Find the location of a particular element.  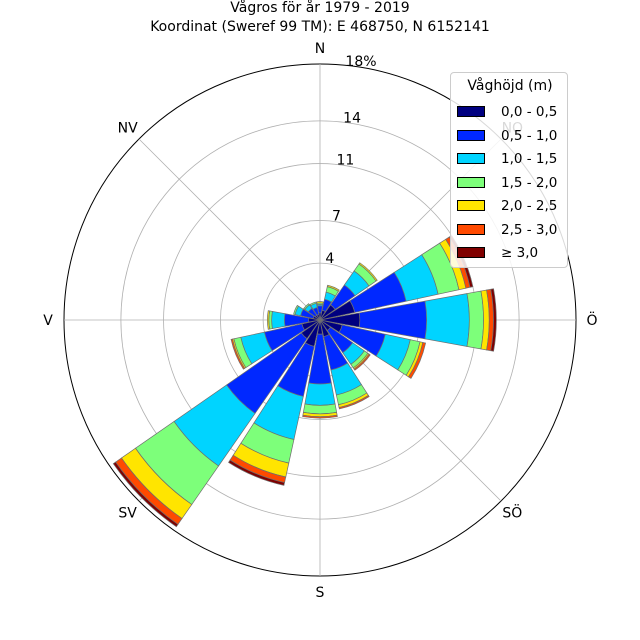

legend-item: 0,0 - 0,5 is located at coordinates (512, 112).